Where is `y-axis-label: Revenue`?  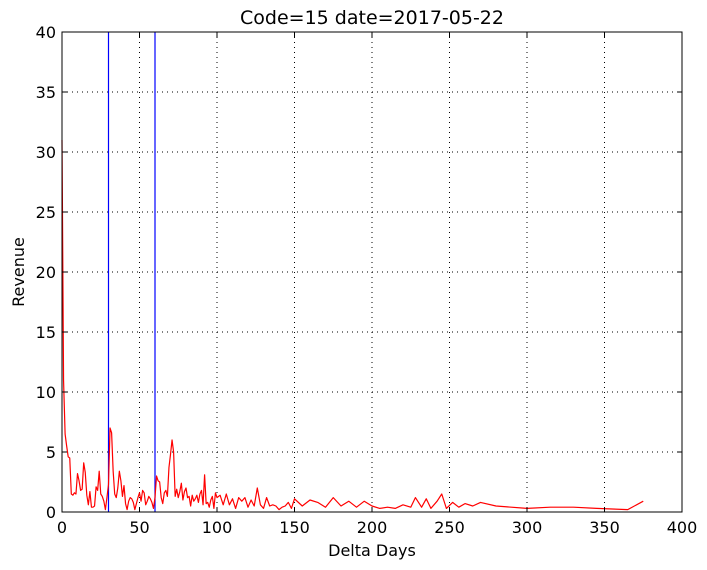 y-axis-label: Revenue is located at coordinates (18, 272).